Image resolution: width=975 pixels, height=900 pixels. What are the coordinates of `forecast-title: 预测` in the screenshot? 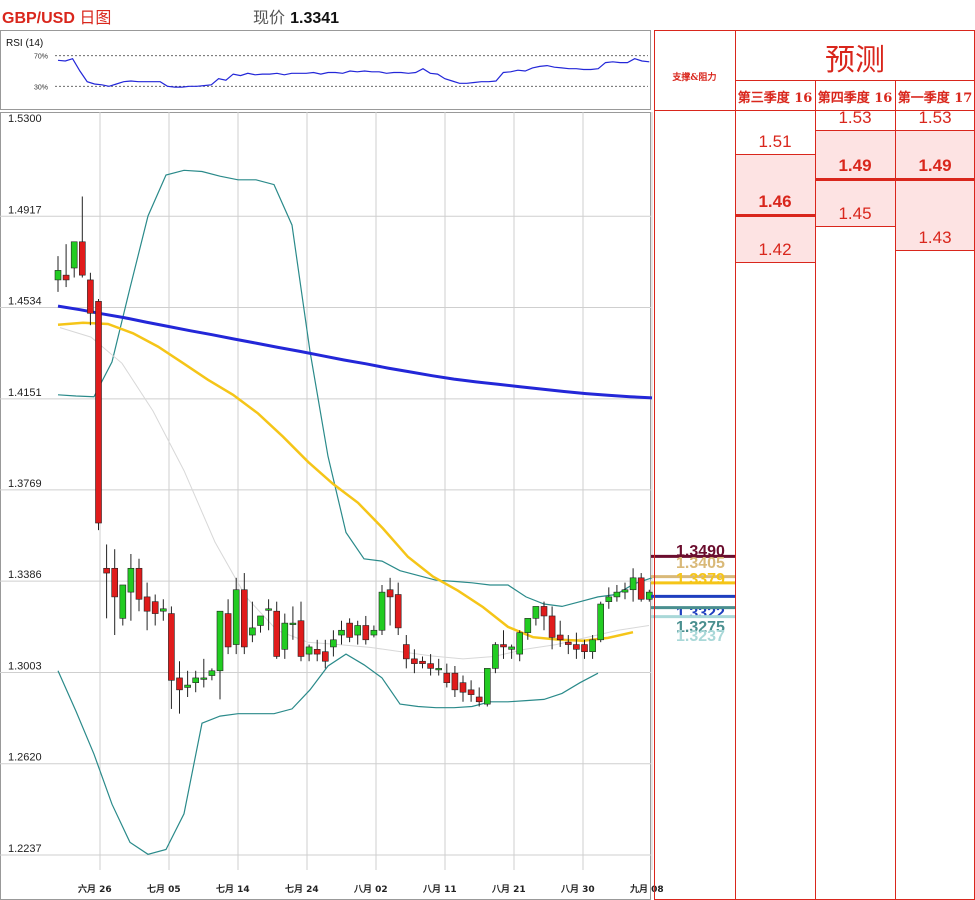 It's located at (855, 60).